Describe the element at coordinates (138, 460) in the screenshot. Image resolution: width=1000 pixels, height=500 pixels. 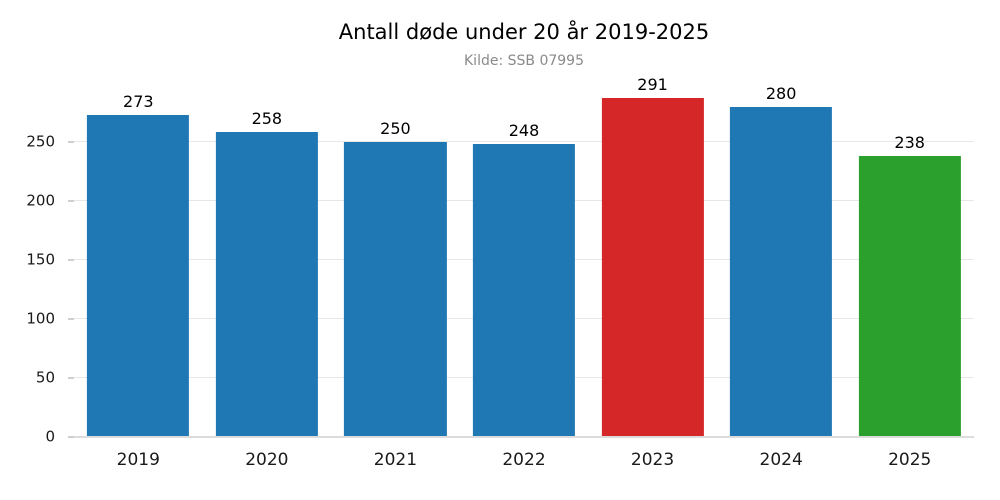
I see `x-tick-label: 2019` at that location.